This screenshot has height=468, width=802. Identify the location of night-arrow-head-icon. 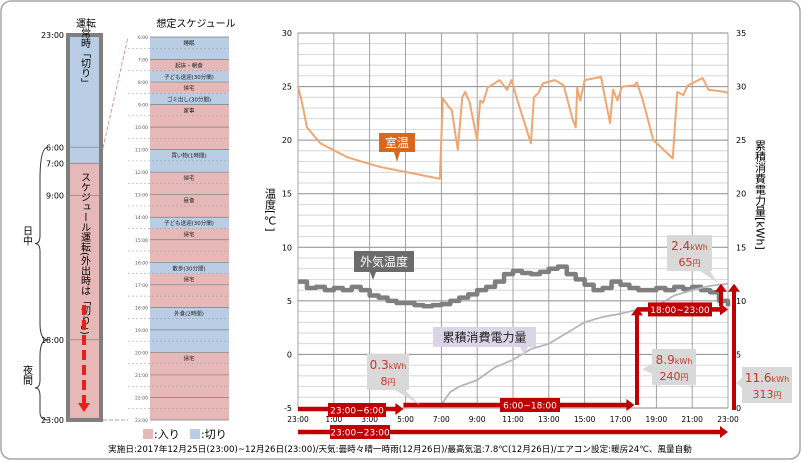
(399, 409).